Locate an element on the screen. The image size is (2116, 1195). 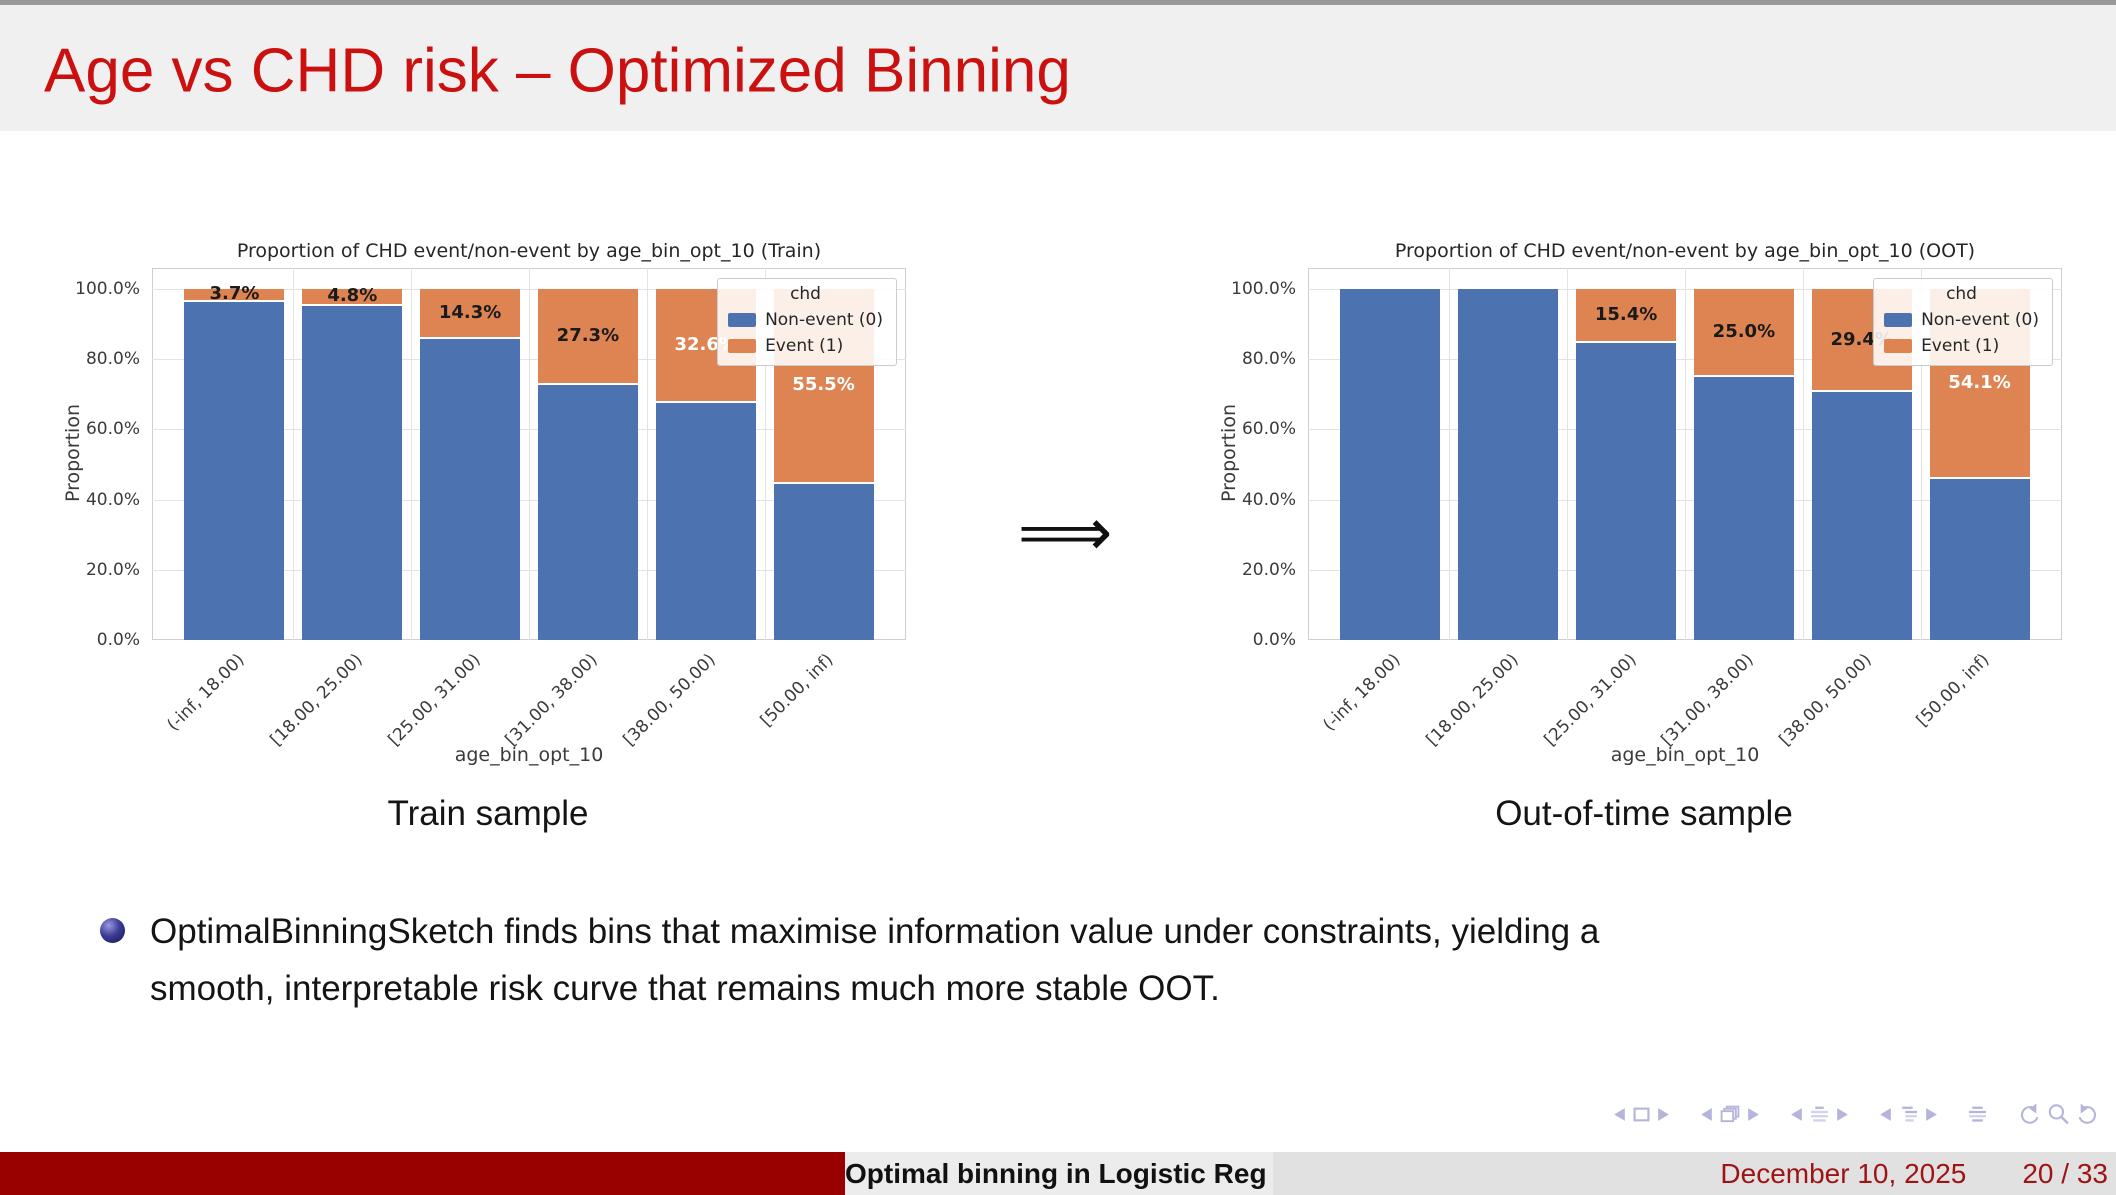
x-tick: (-inf, 18.00) is located at coordinates (191, 692).